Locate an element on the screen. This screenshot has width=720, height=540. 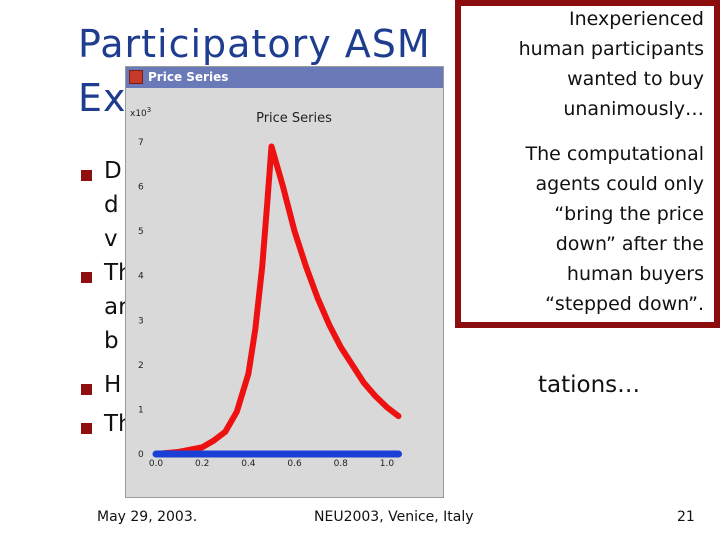
x-tick-label: 0.4 is located at coordinates (248, 464).